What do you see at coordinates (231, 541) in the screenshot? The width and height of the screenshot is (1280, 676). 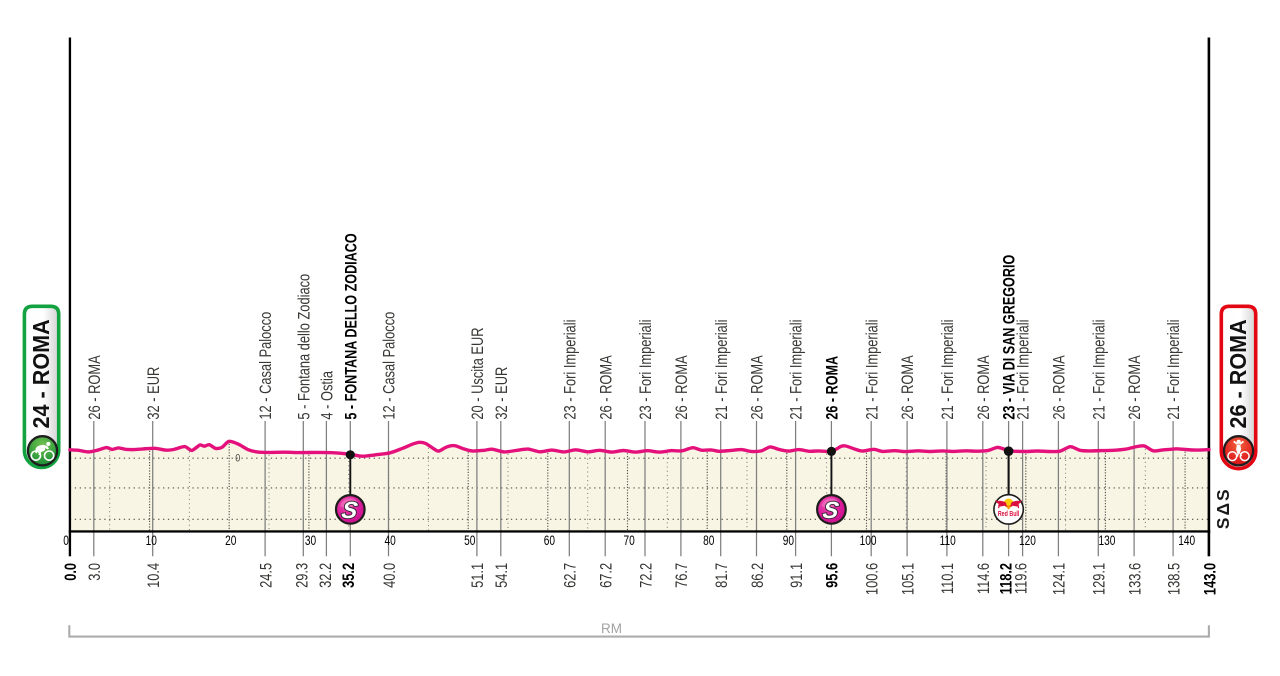 I see `svg-text: 20` at bounding box center [231, 541].